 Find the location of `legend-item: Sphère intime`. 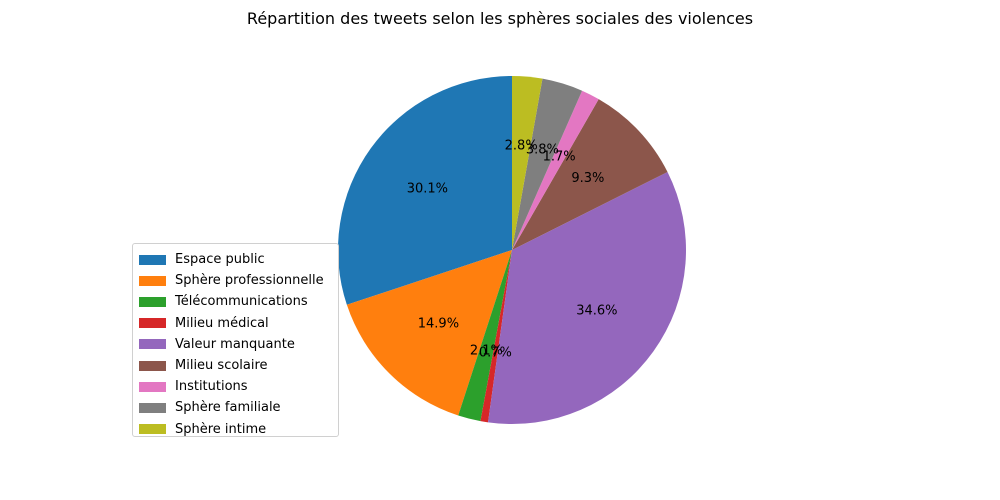

legend-item: Sphère intime is located at coordinates (235, 429).